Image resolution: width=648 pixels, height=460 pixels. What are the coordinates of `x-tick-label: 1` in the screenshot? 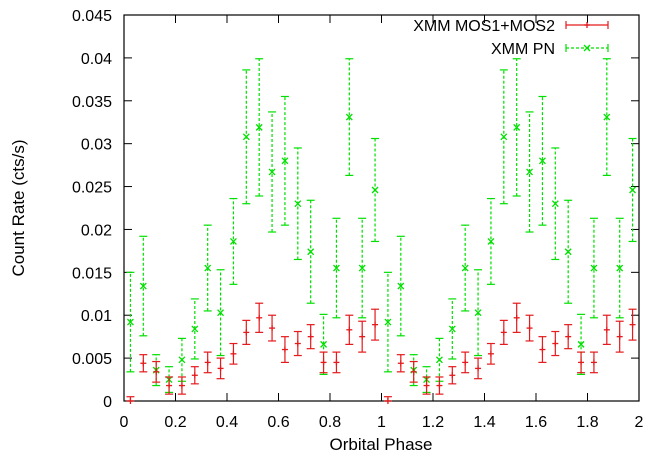 It's located at (381, 422).